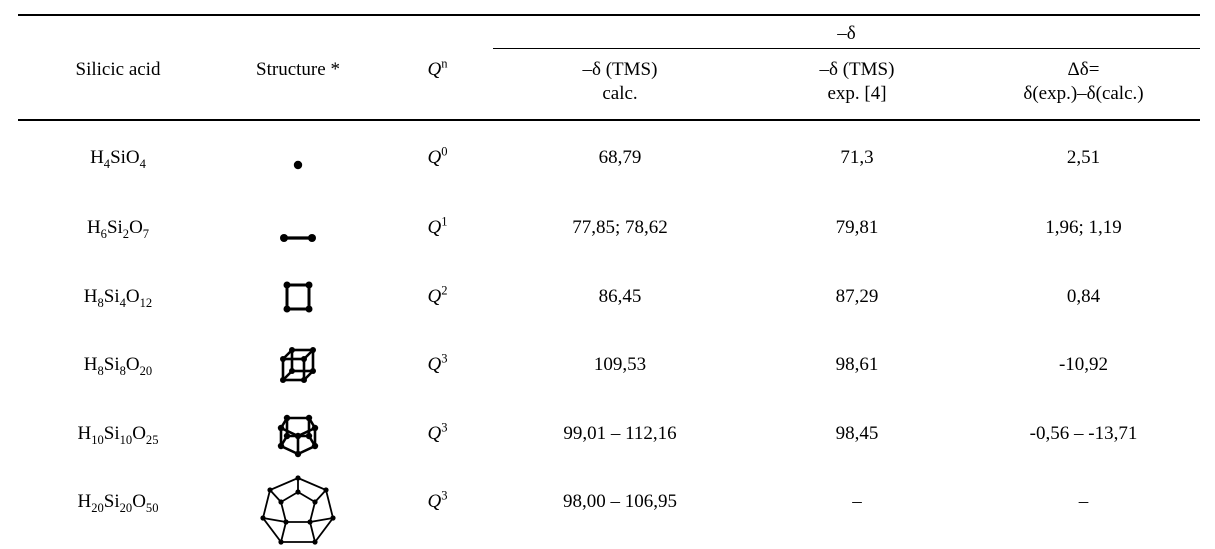 Image resolution: width=1215 pixels, height=549 pixels. Describe the element at coordinates (118, 503) in the screenshot. I see `acid-formula: H20Si20O50` at that location.